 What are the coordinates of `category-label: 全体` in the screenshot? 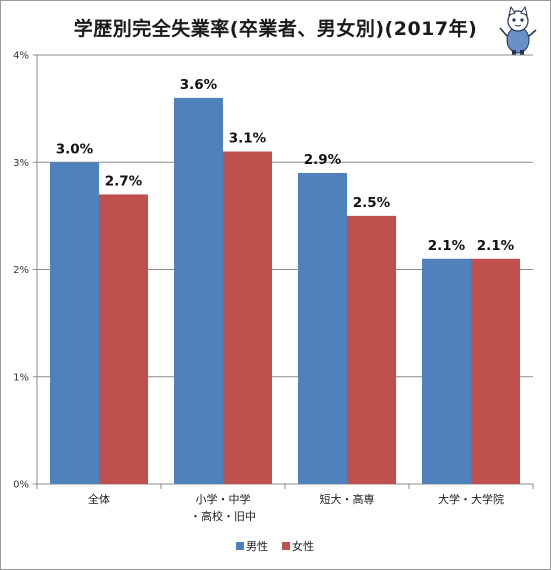 It's located at (99, 499).